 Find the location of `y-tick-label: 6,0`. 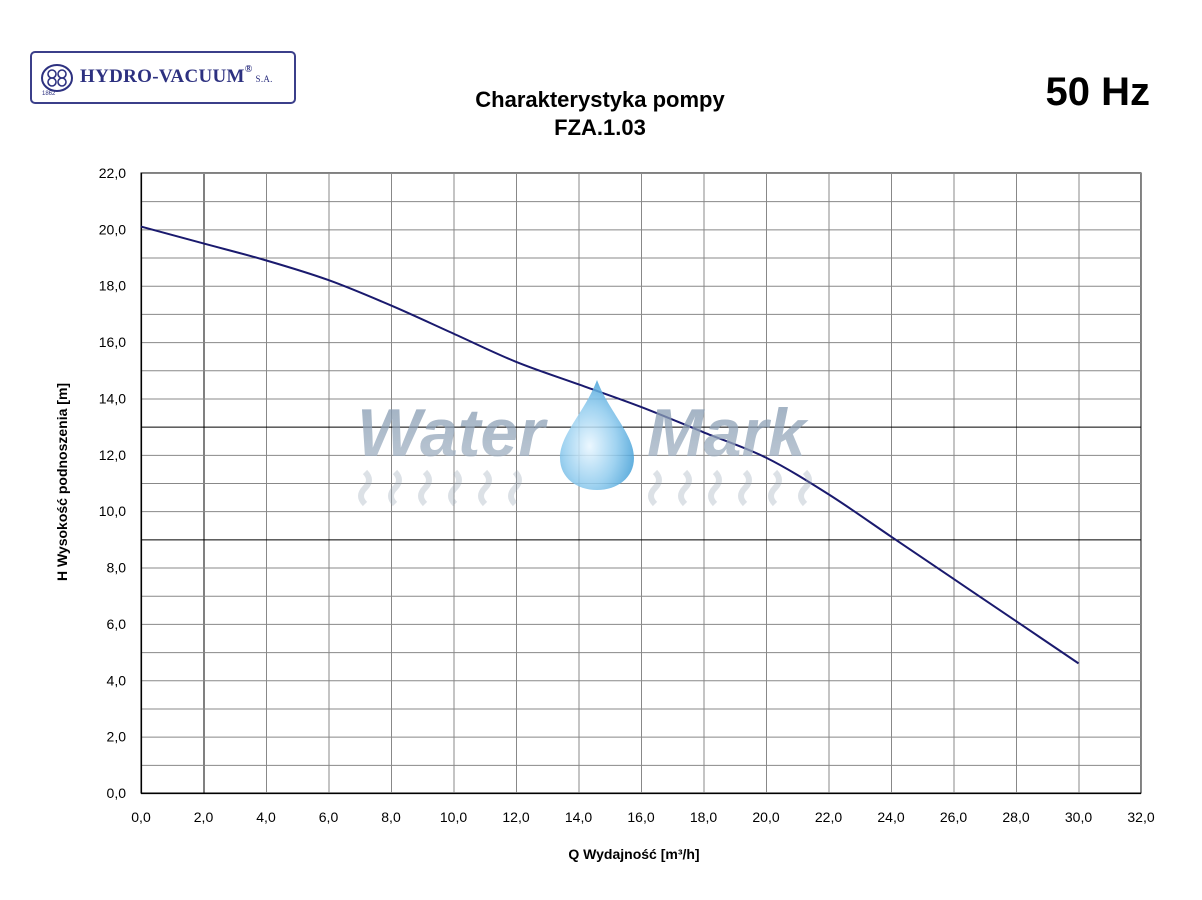

y-tick-label: 6,0 is located at coordinates (117, 624).